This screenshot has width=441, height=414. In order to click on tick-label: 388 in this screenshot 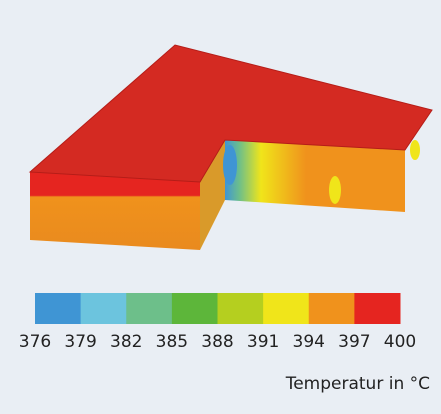, I will do `click(217, 342)`.